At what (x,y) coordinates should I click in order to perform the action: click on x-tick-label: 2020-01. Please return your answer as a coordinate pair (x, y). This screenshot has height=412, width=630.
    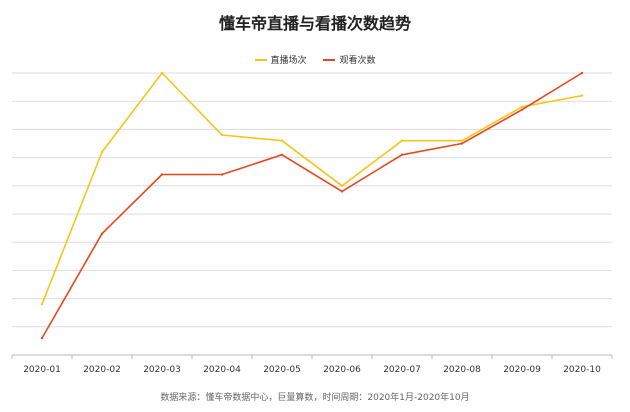
    Looking at the image, I should click on (42, 370).